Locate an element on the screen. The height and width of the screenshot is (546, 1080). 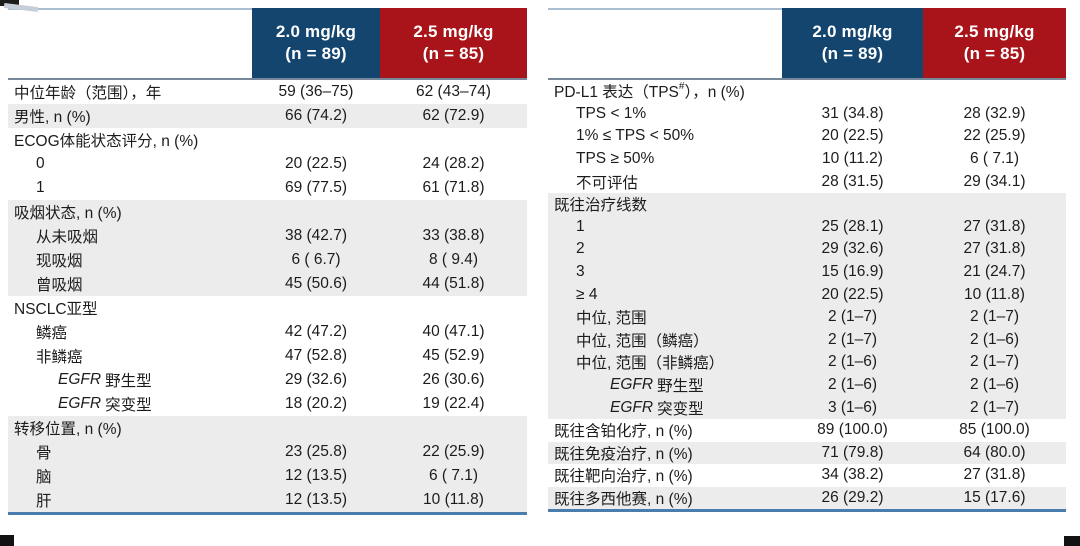
table-bottom-rule is located at coordinates (267, 513).